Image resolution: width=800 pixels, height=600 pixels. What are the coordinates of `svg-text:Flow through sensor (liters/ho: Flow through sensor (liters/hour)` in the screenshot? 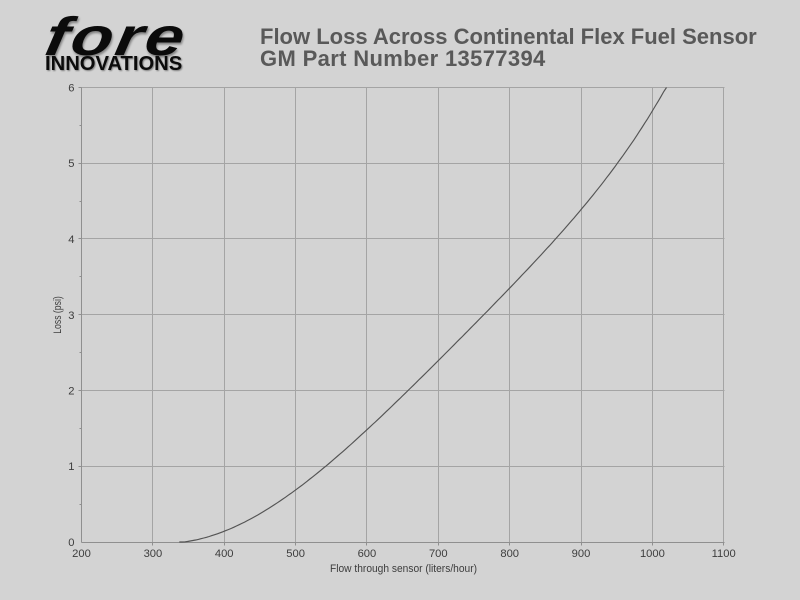 It's located at (403, 569).